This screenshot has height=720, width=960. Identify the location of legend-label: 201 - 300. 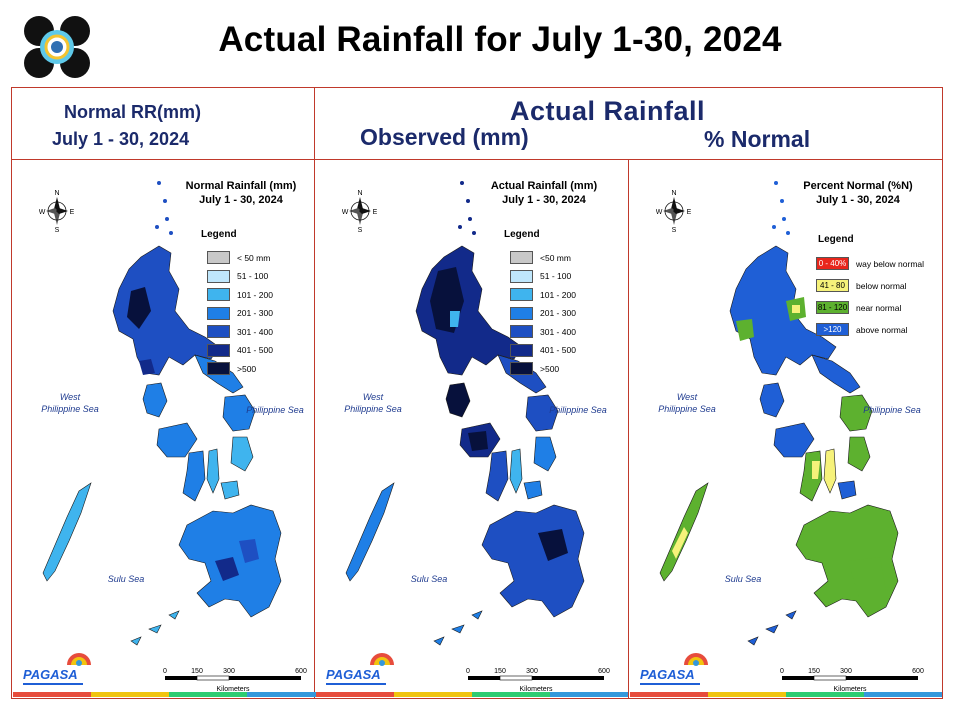
(558, 313).